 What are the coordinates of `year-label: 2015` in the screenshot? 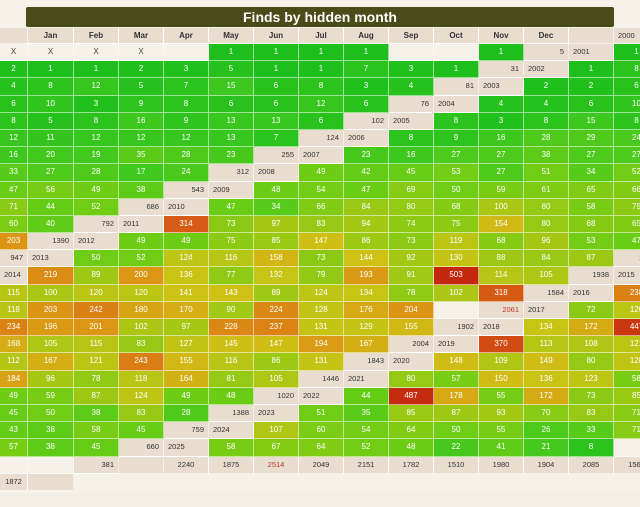 It's located at (627, 276).